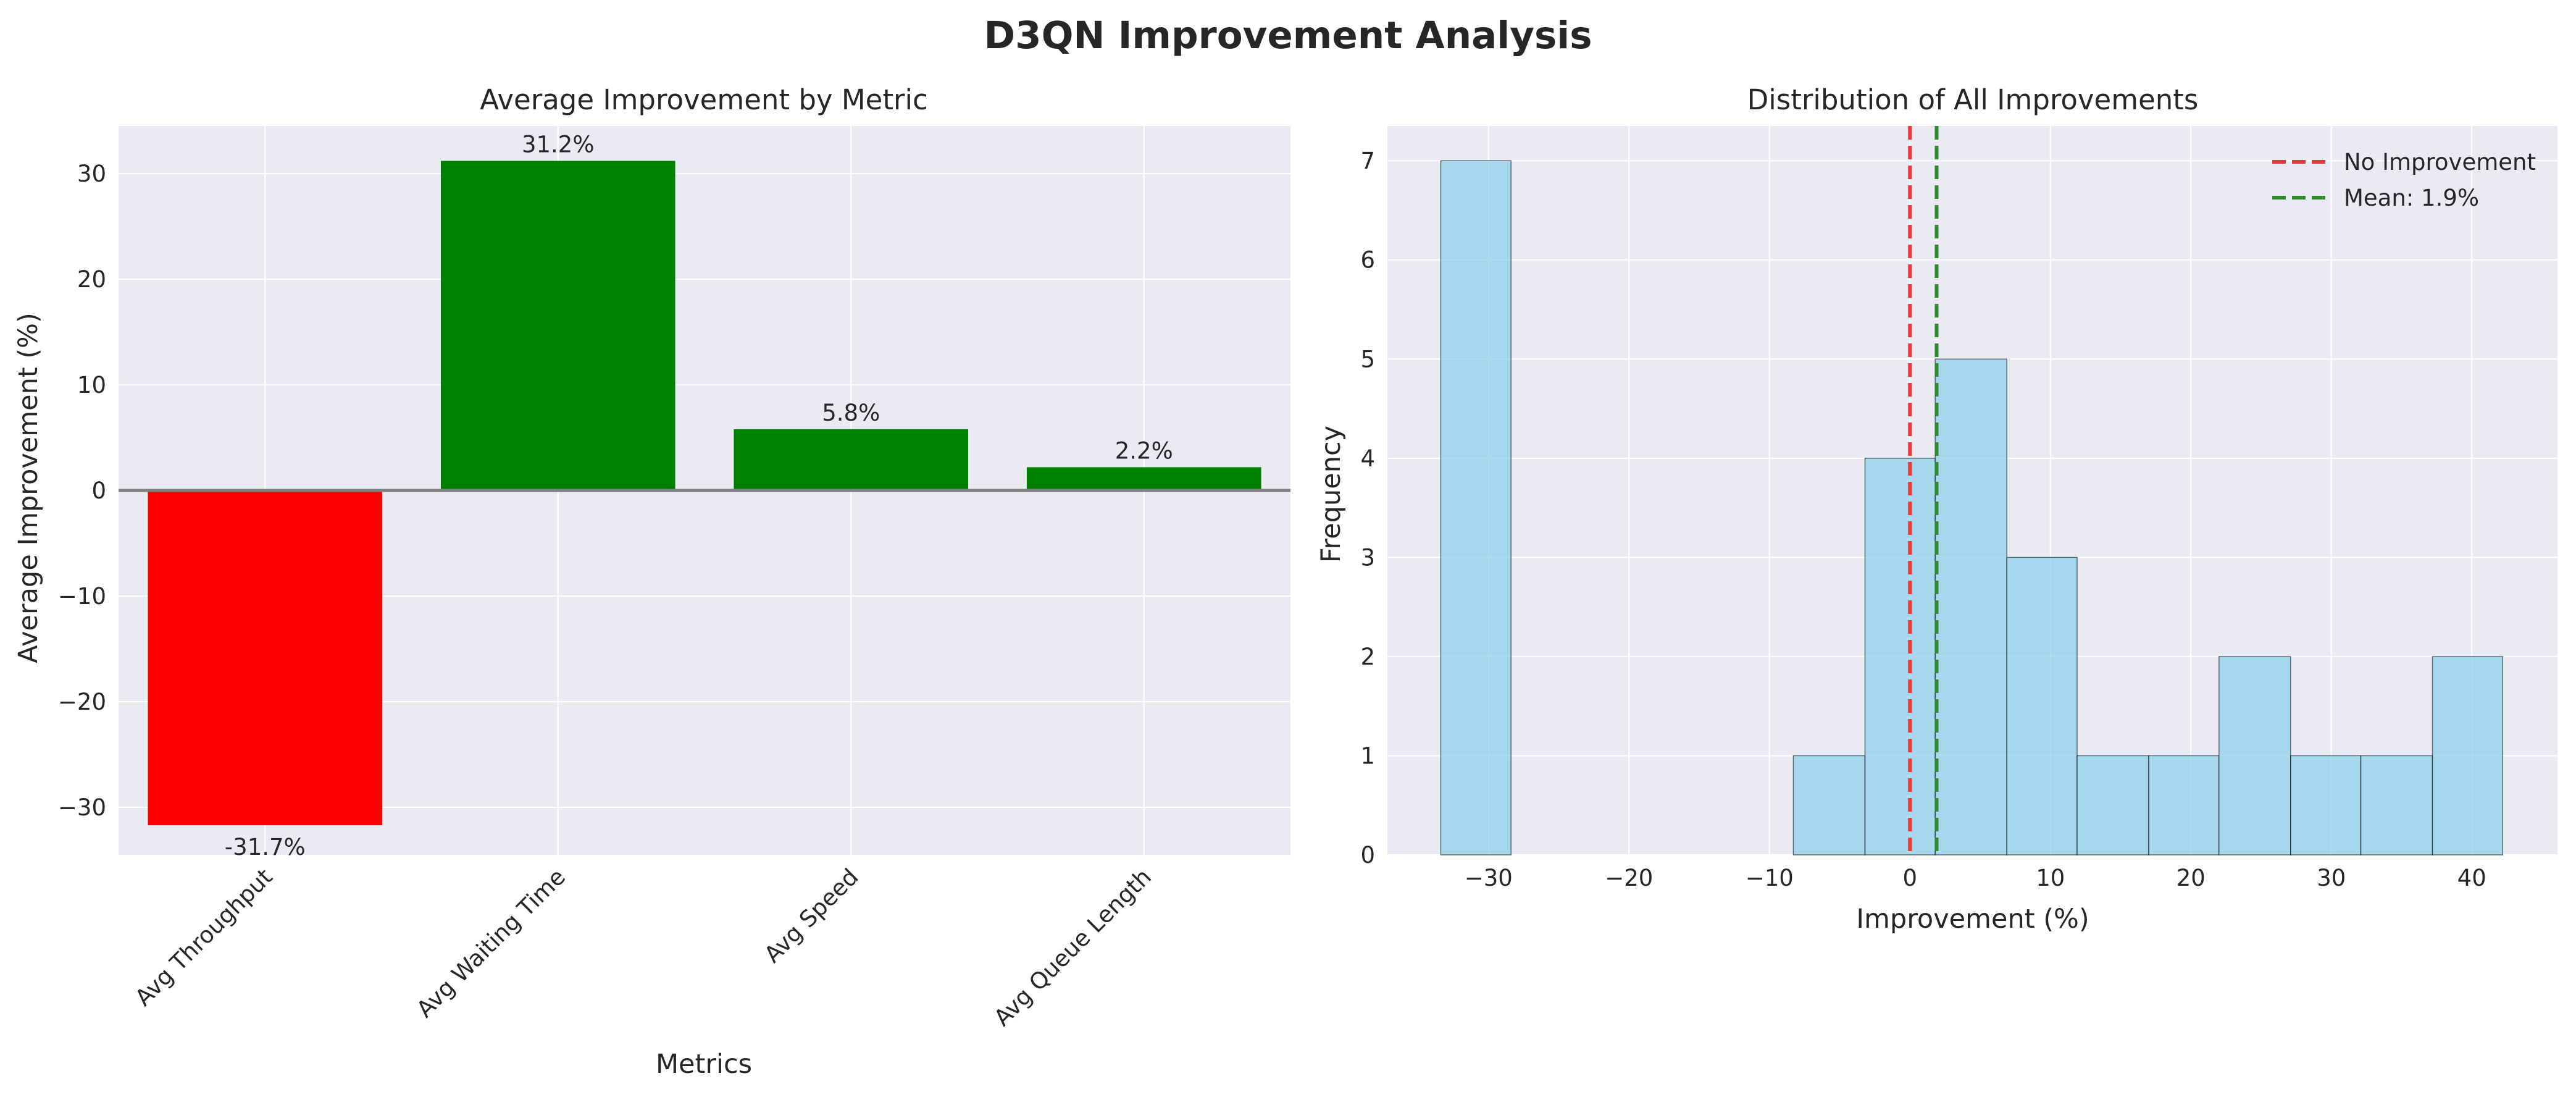 The height and width of the screenshot is (1097, 2576). I want to click on histogram-y-tick-label: 2, so click(1368, 657).